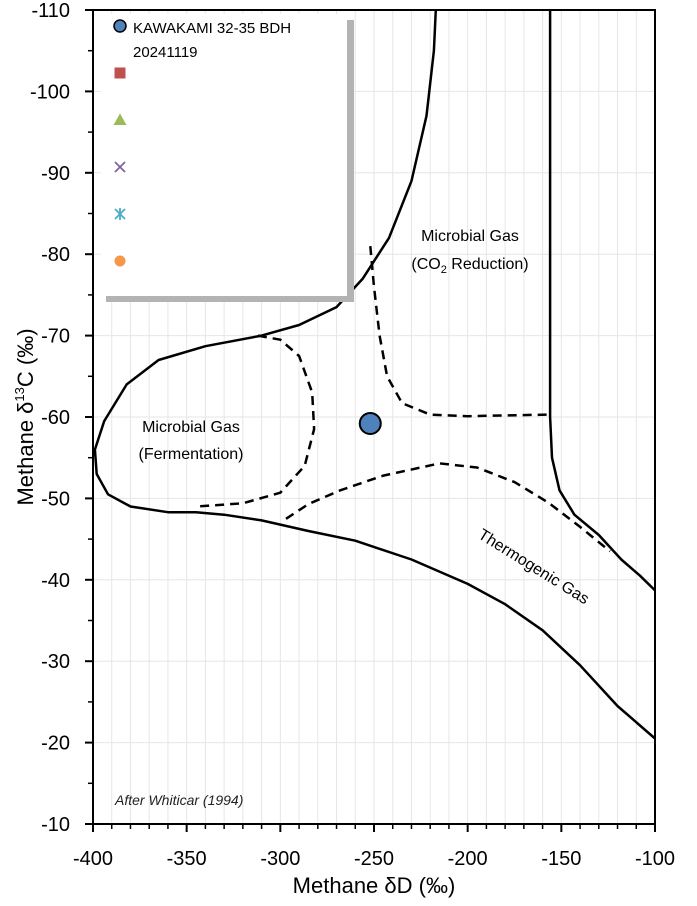 This screenshot has width=697, height=906. Describe the element at coordinates (255, 421) in the screenshot. I see `fermentation-dashed-boundary` at that location.